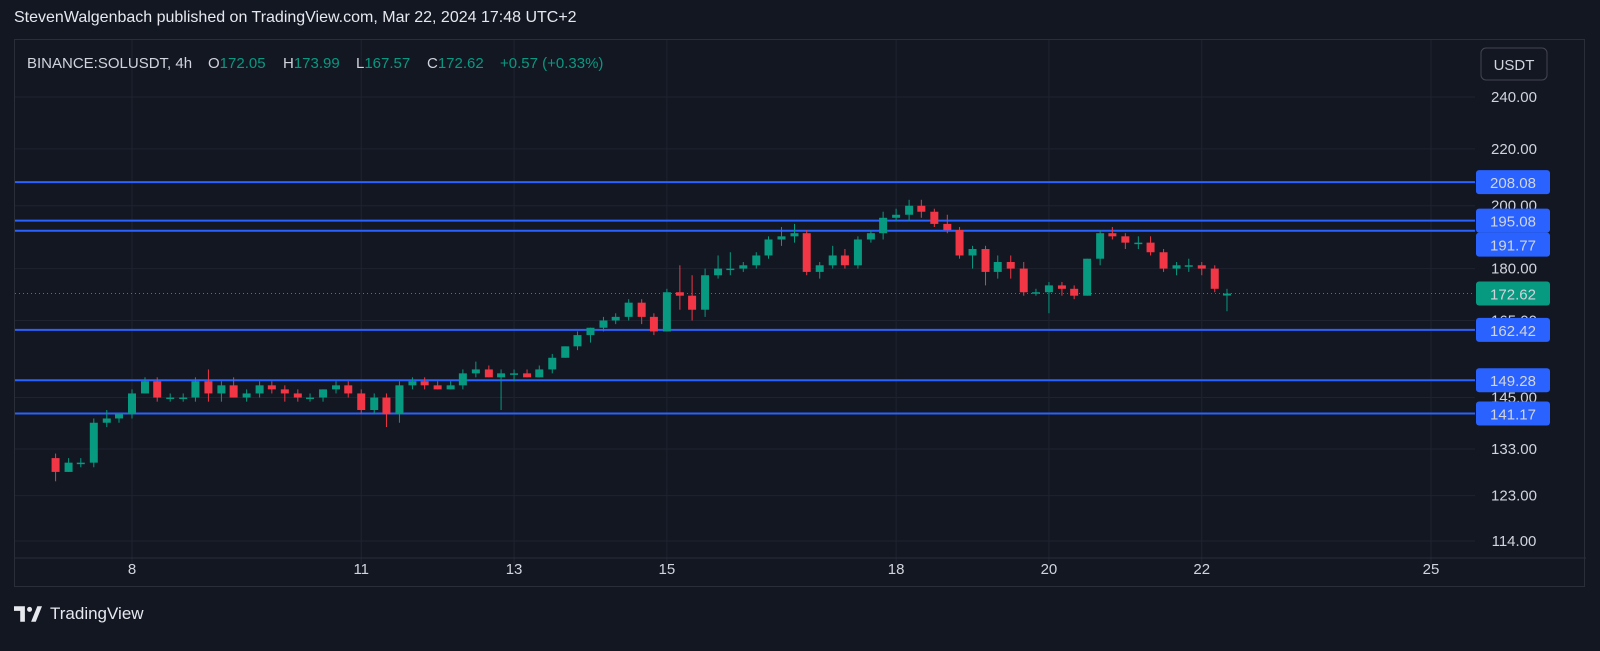 The width and height of the screenshot is (1600, 651). I want to click on x-tick-label: 20, so click(1049, 569).